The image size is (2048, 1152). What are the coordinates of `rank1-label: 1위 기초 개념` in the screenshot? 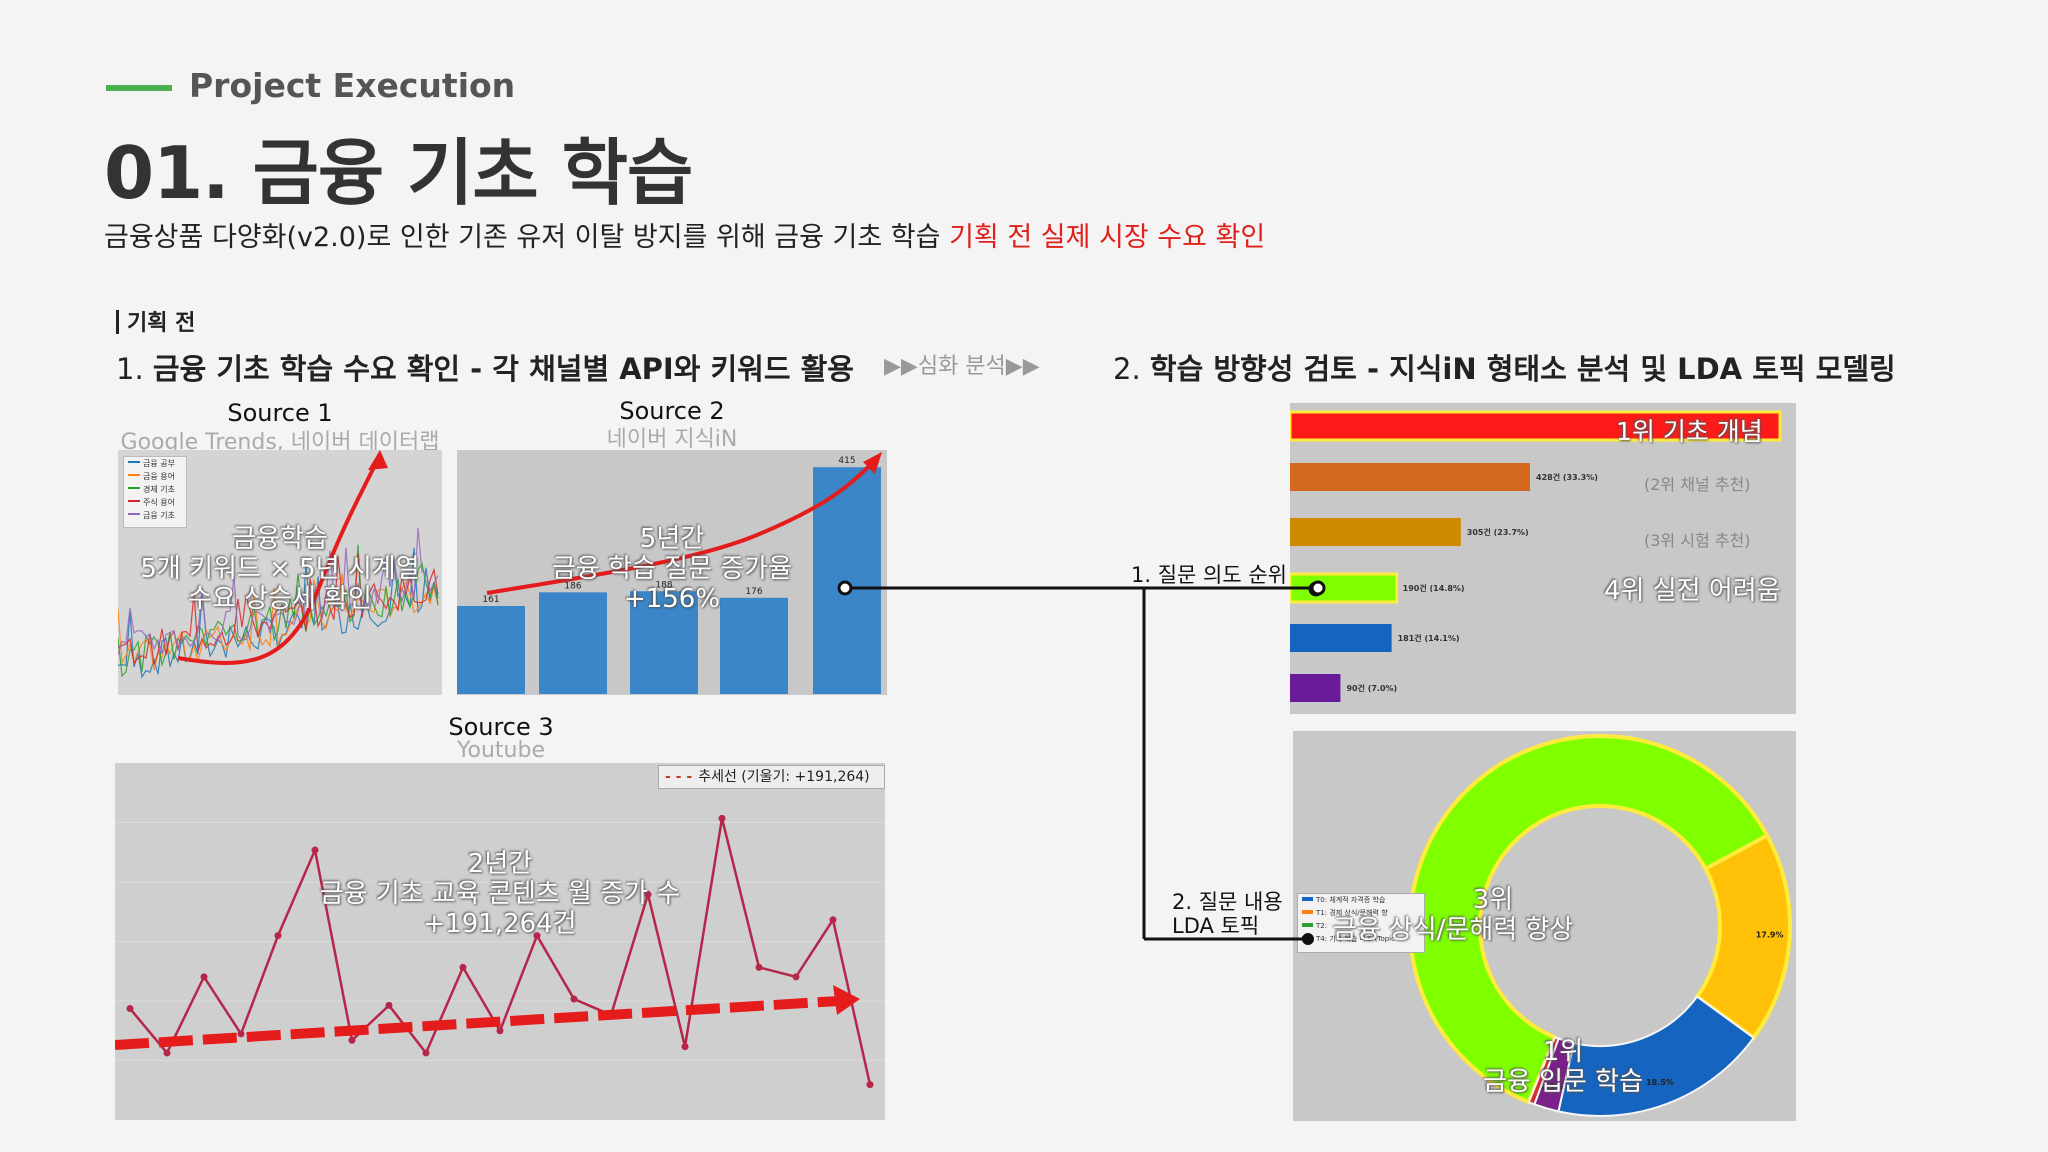 It's located at (1689, 431).